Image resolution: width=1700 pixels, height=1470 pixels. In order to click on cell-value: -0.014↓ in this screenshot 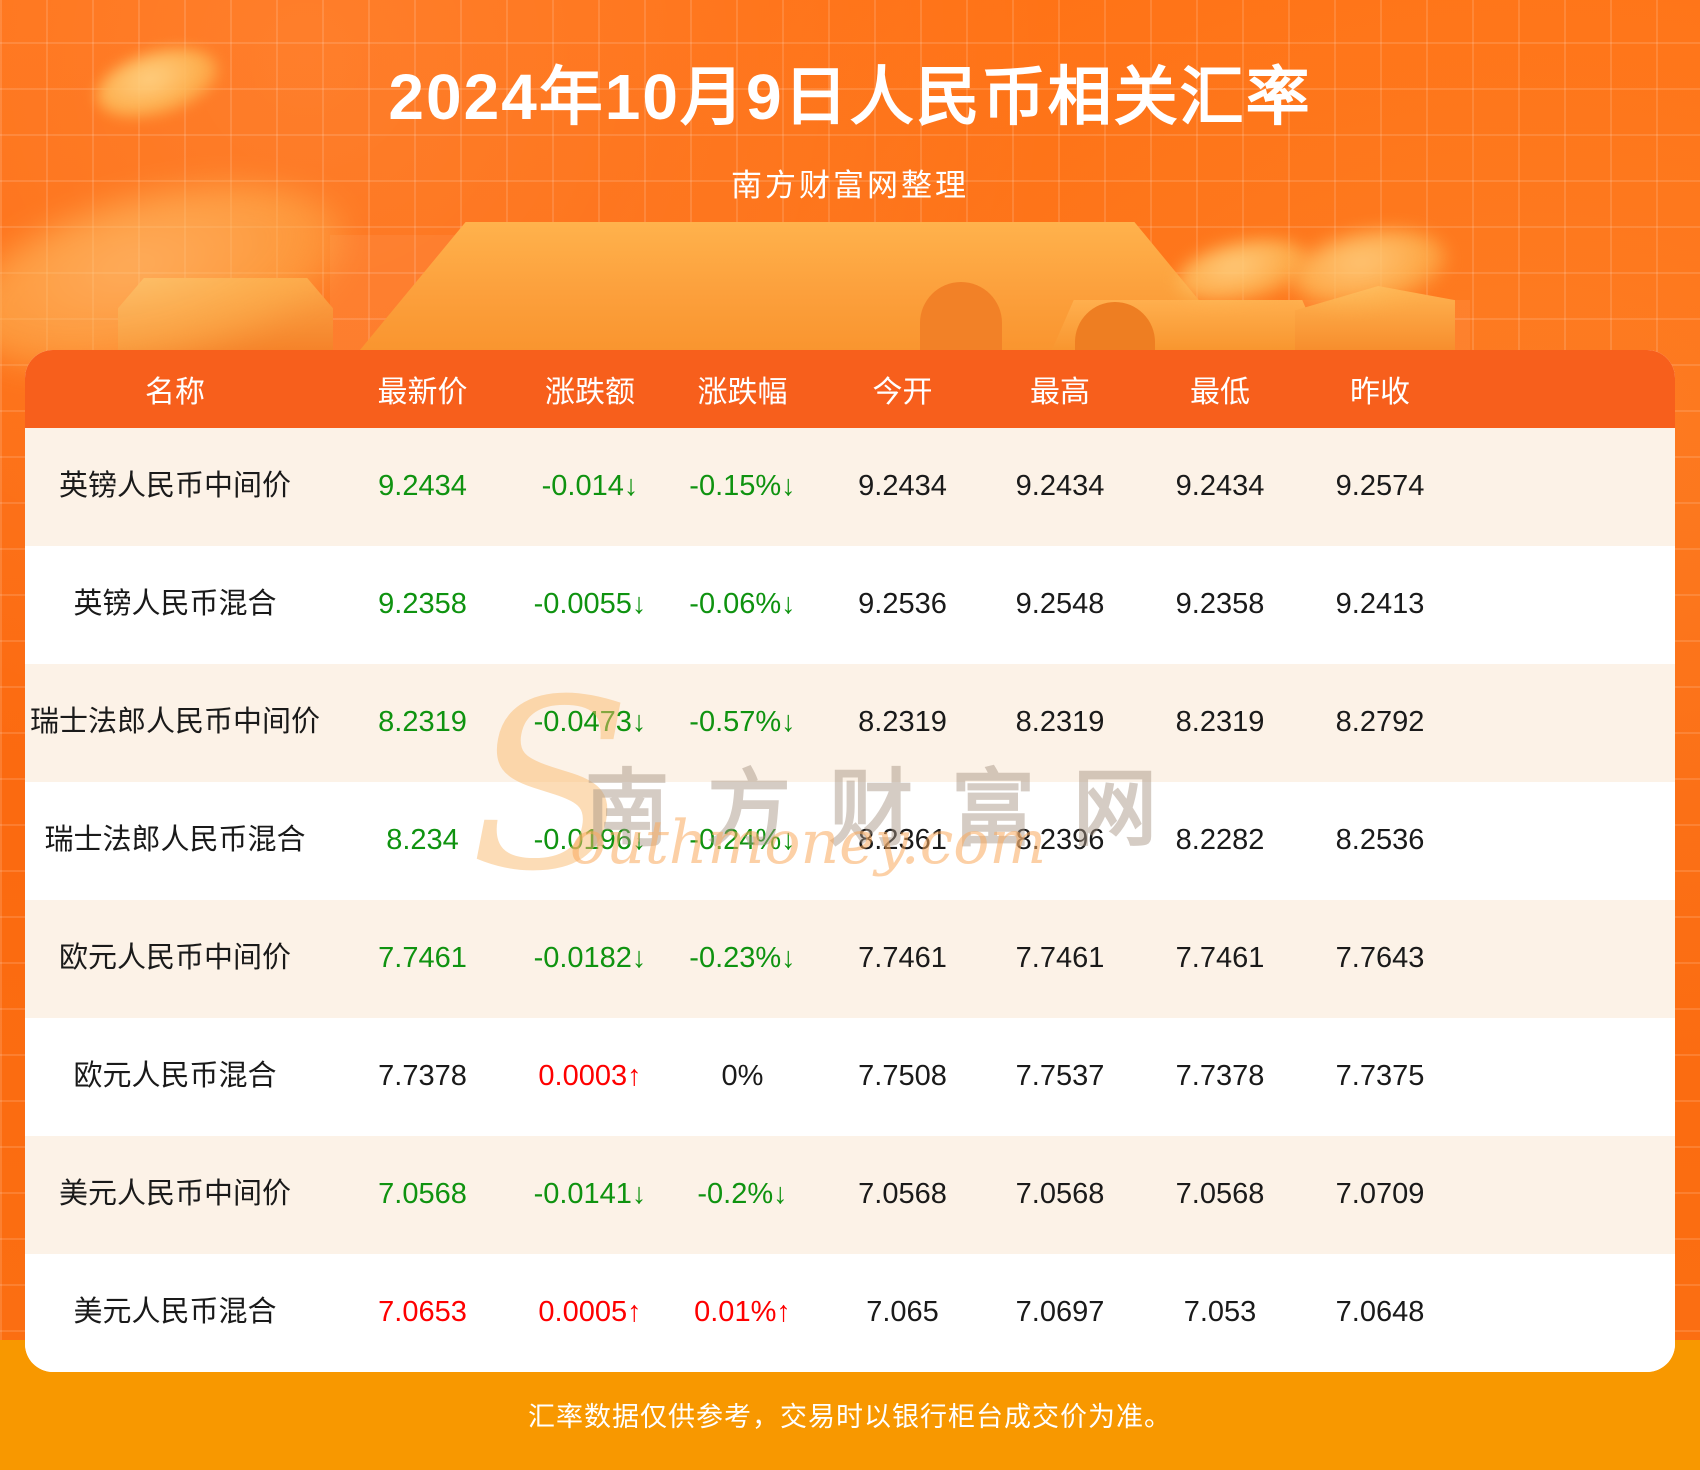, I will do `click(590, 486)`.